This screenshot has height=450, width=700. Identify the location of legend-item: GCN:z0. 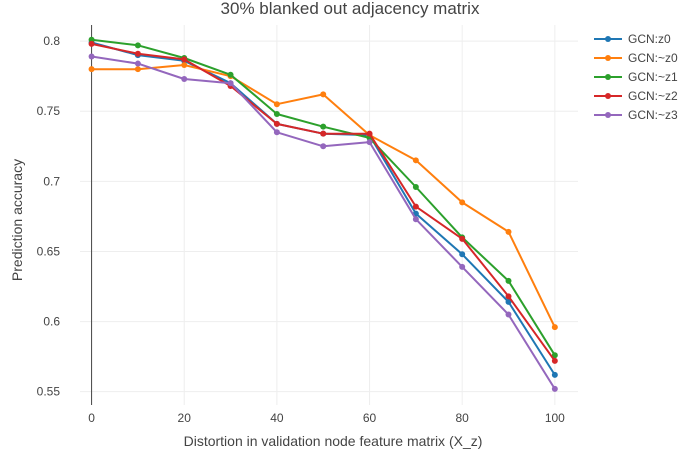
(632, 39).